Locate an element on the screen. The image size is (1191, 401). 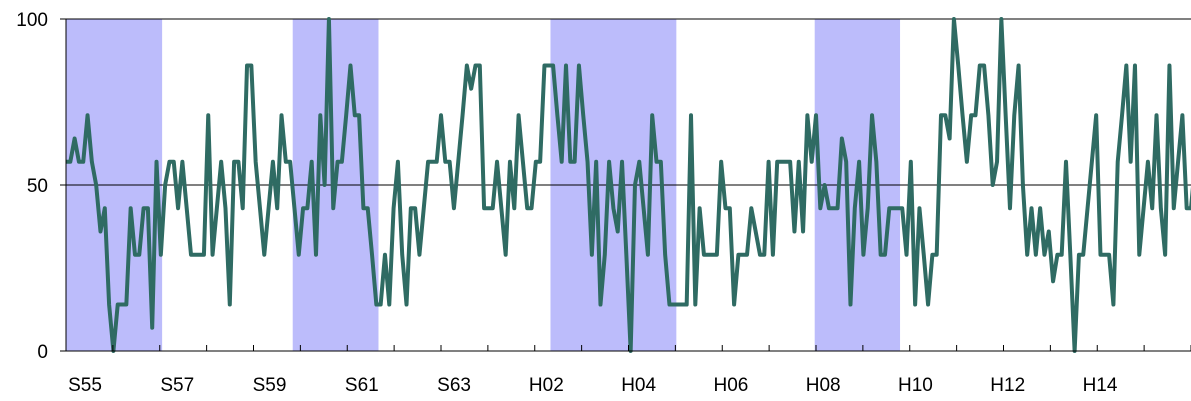
x-tick-label-H12: H12 is located at coordinates (1007, 385).